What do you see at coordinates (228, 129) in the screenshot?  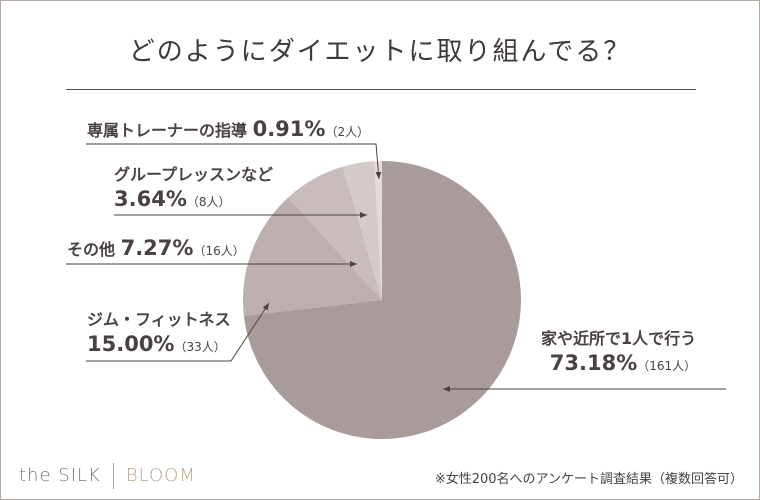 I see `label-trainer: 専属トレーナーの指導 0.91%（2人）` at bounding box center [228, 129].